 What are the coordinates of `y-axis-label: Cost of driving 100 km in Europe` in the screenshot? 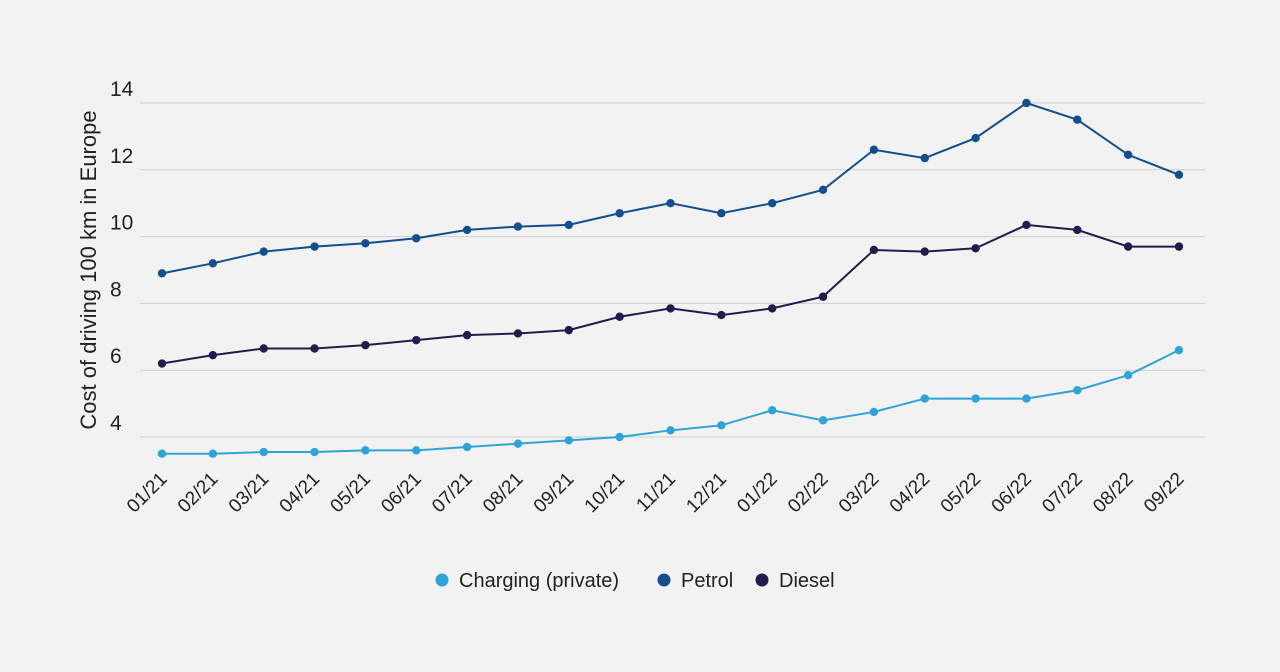 It's located at (88, 269).